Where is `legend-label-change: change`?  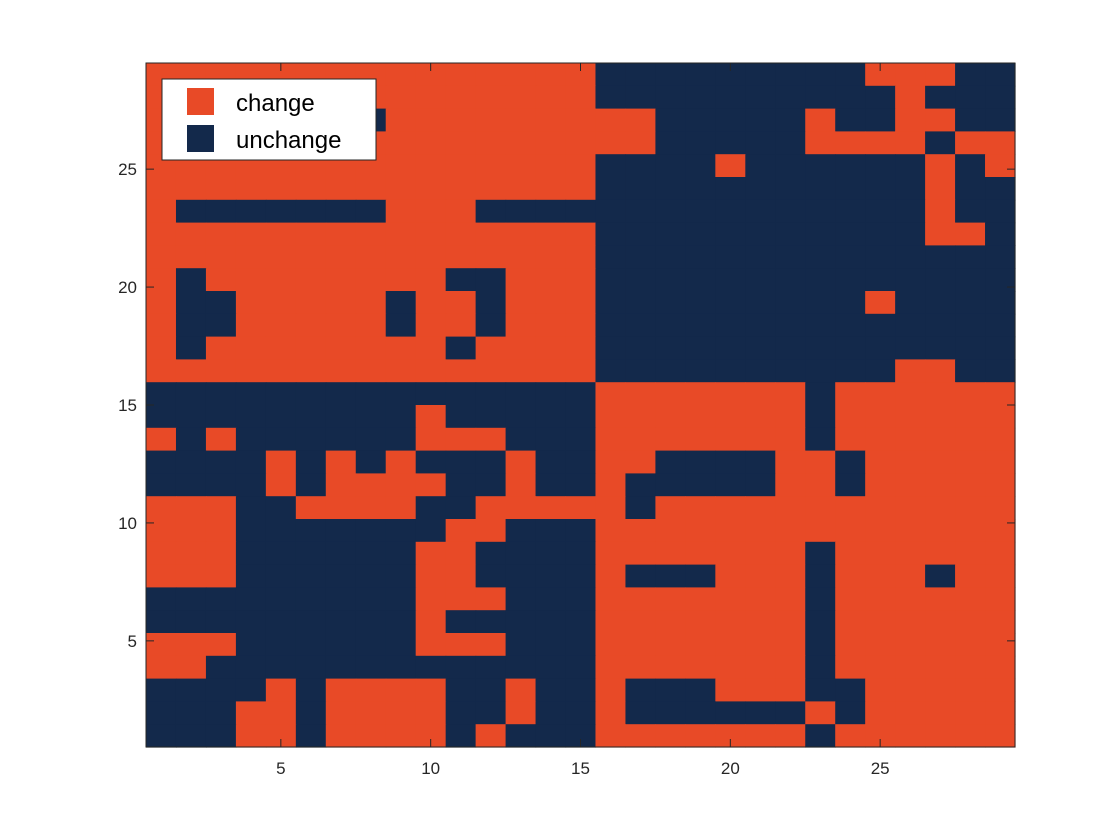
legend-label-change: change is located at coordinates (275, 103).